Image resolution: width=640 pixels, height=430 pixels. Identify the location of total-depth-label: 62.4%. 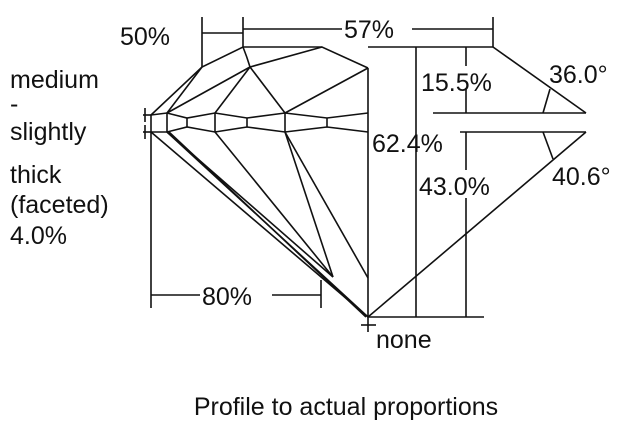
(407, 144).